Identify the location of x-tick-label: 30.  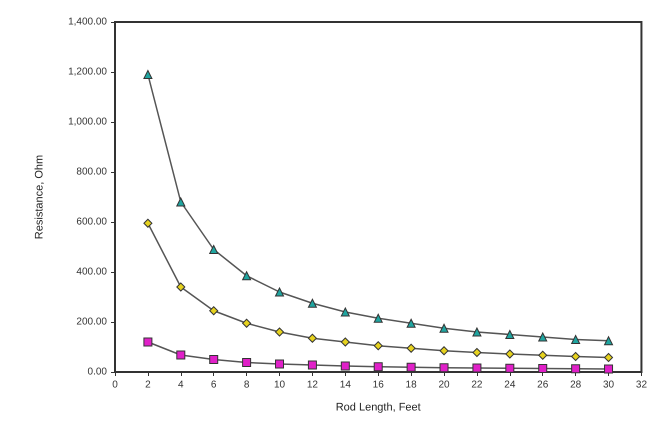
(608, 385).